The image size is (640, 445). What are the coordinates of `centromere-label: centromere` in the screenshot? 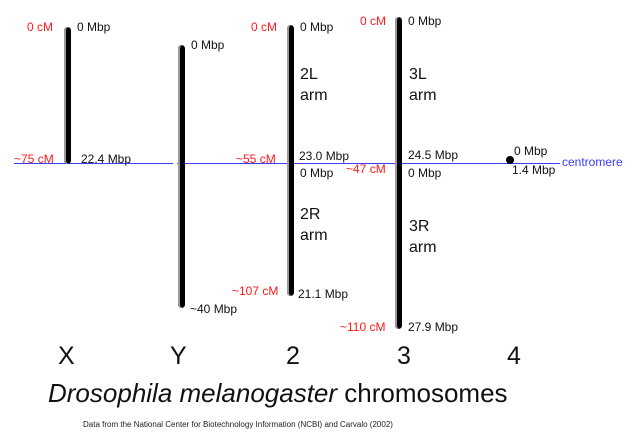 It's located at (592, 162).